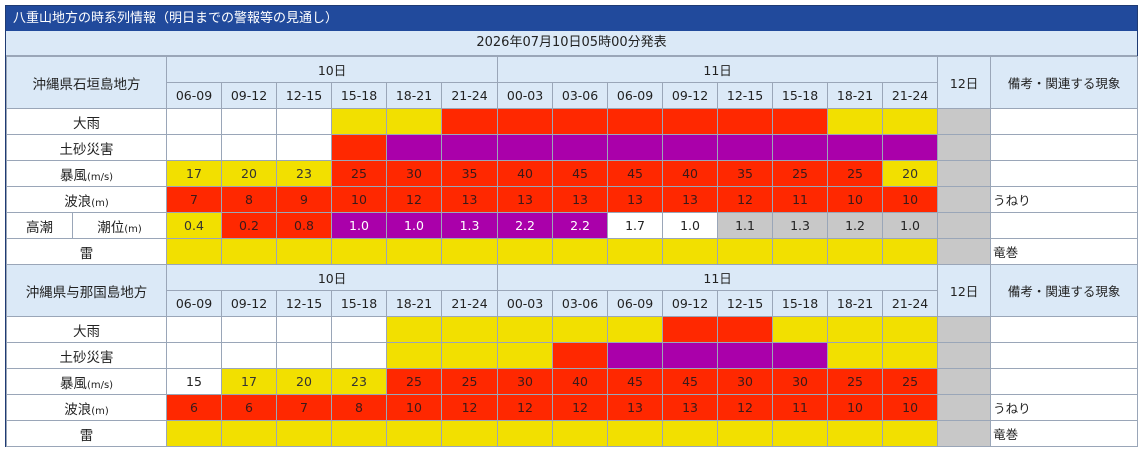 This screenshot has height=450, width=1140. What do you see at coordinates (525, 407) in the screenshot?
I see `forecast-cell: 12` at bounding box center [525, 407].